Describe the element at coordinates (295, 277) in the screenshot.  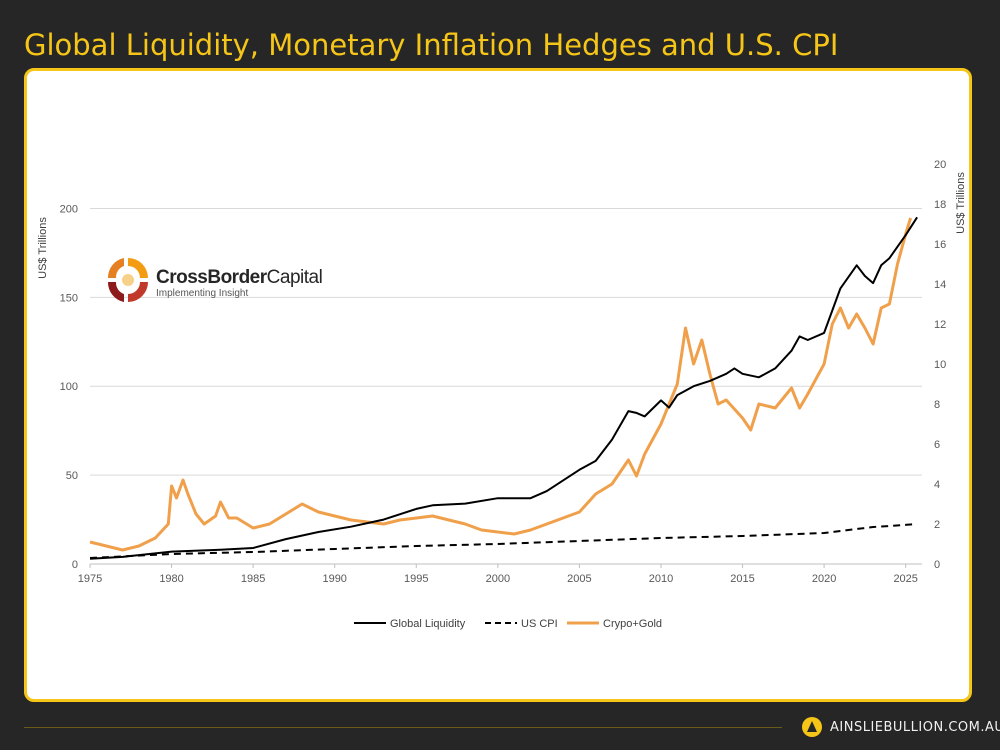
I see `logo-name-light: Capital` at that location.